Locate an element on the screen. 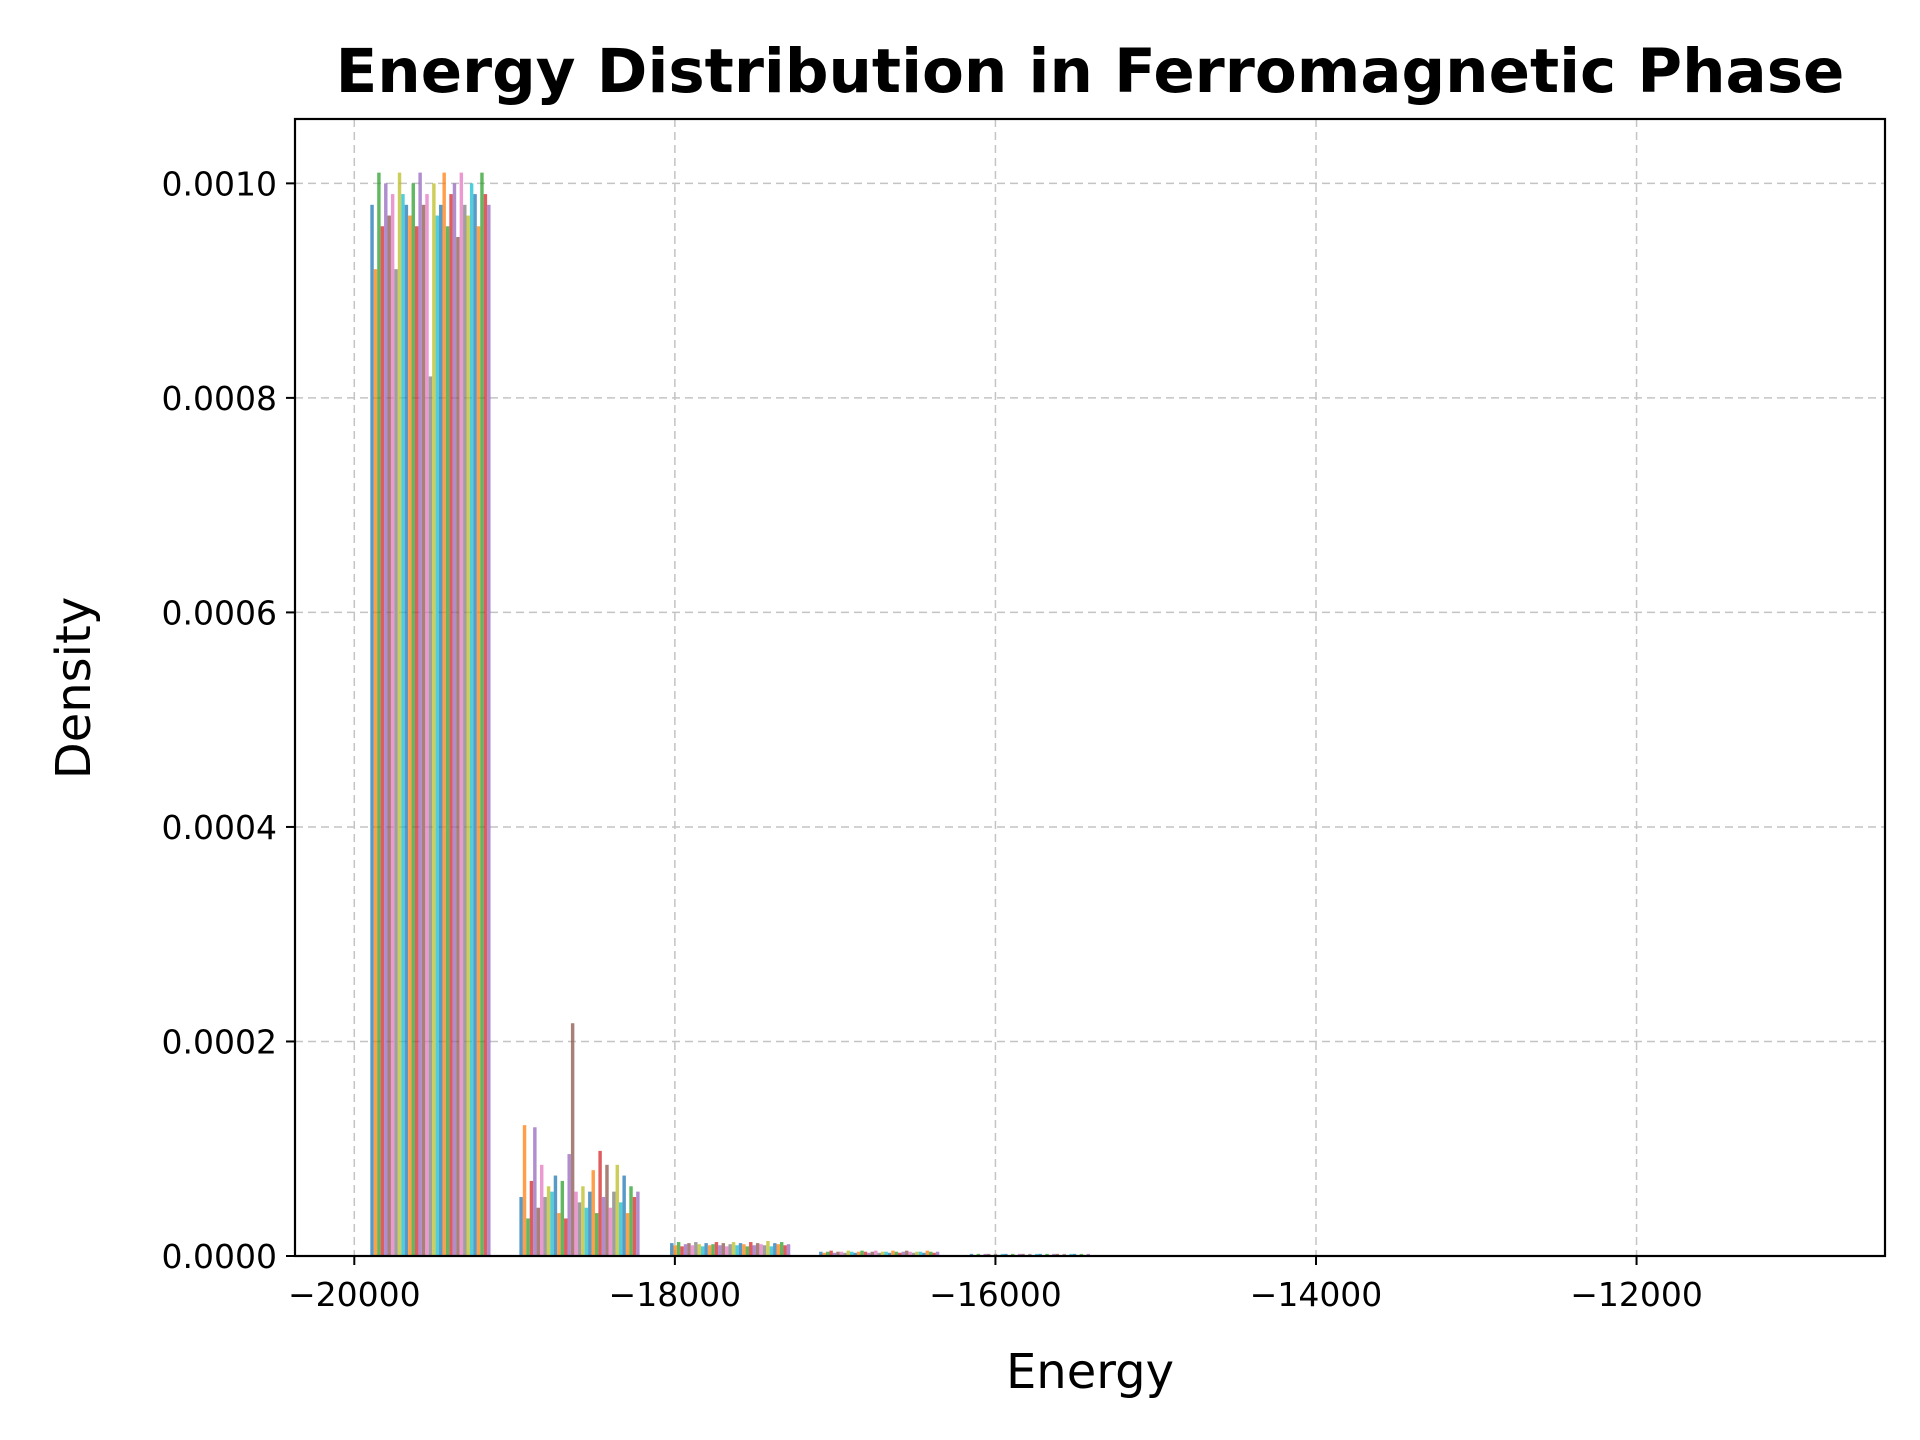  y-tick-label: 0.0004 is located at coordinates (219, 827).